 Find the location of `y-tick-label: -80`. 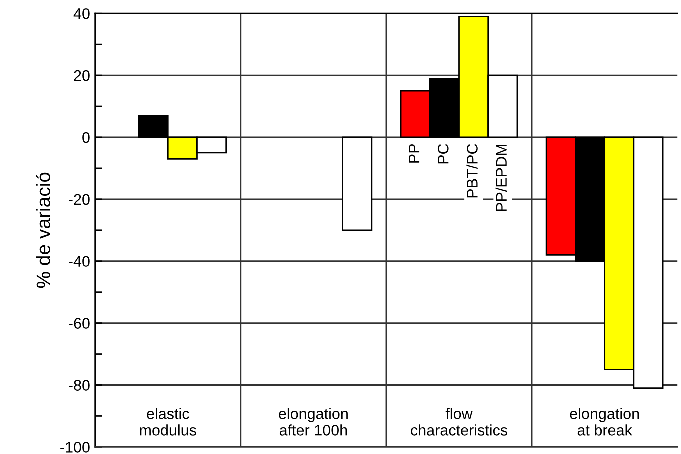

y-tick-label: -80 is located at coordinates (79, 385).